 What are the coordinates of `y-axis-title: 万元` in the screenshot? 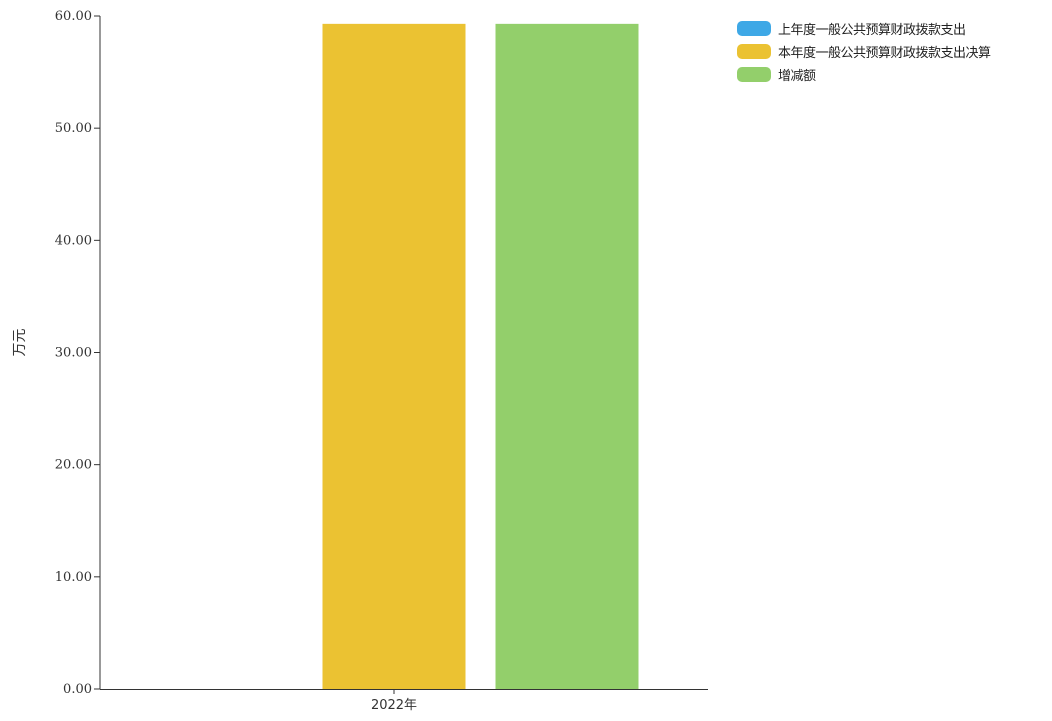 It's located at (20, 343).